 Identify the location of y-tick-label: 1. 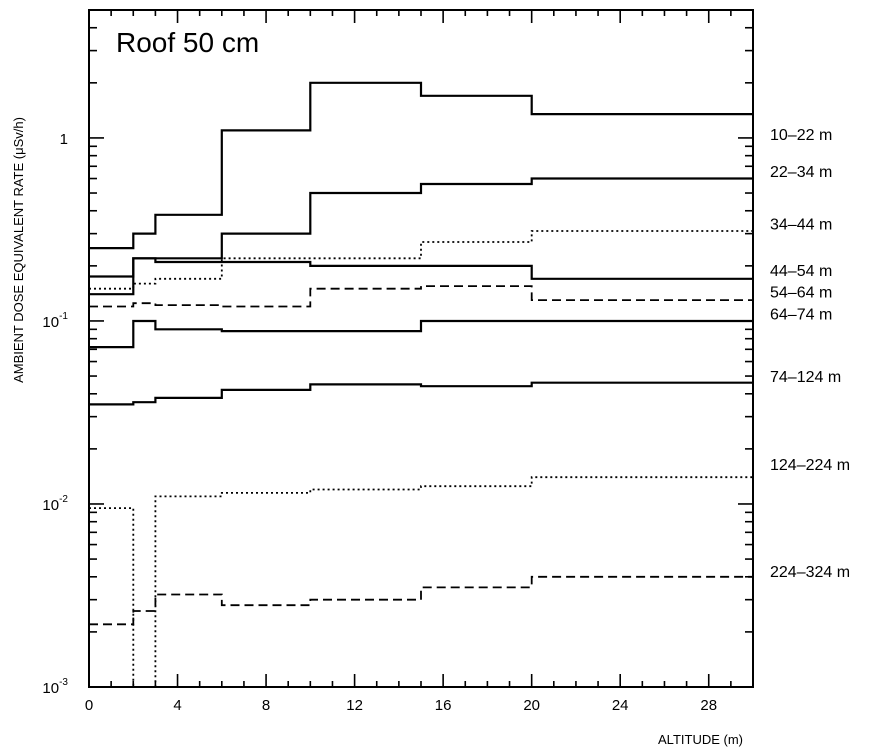
(64, 139).